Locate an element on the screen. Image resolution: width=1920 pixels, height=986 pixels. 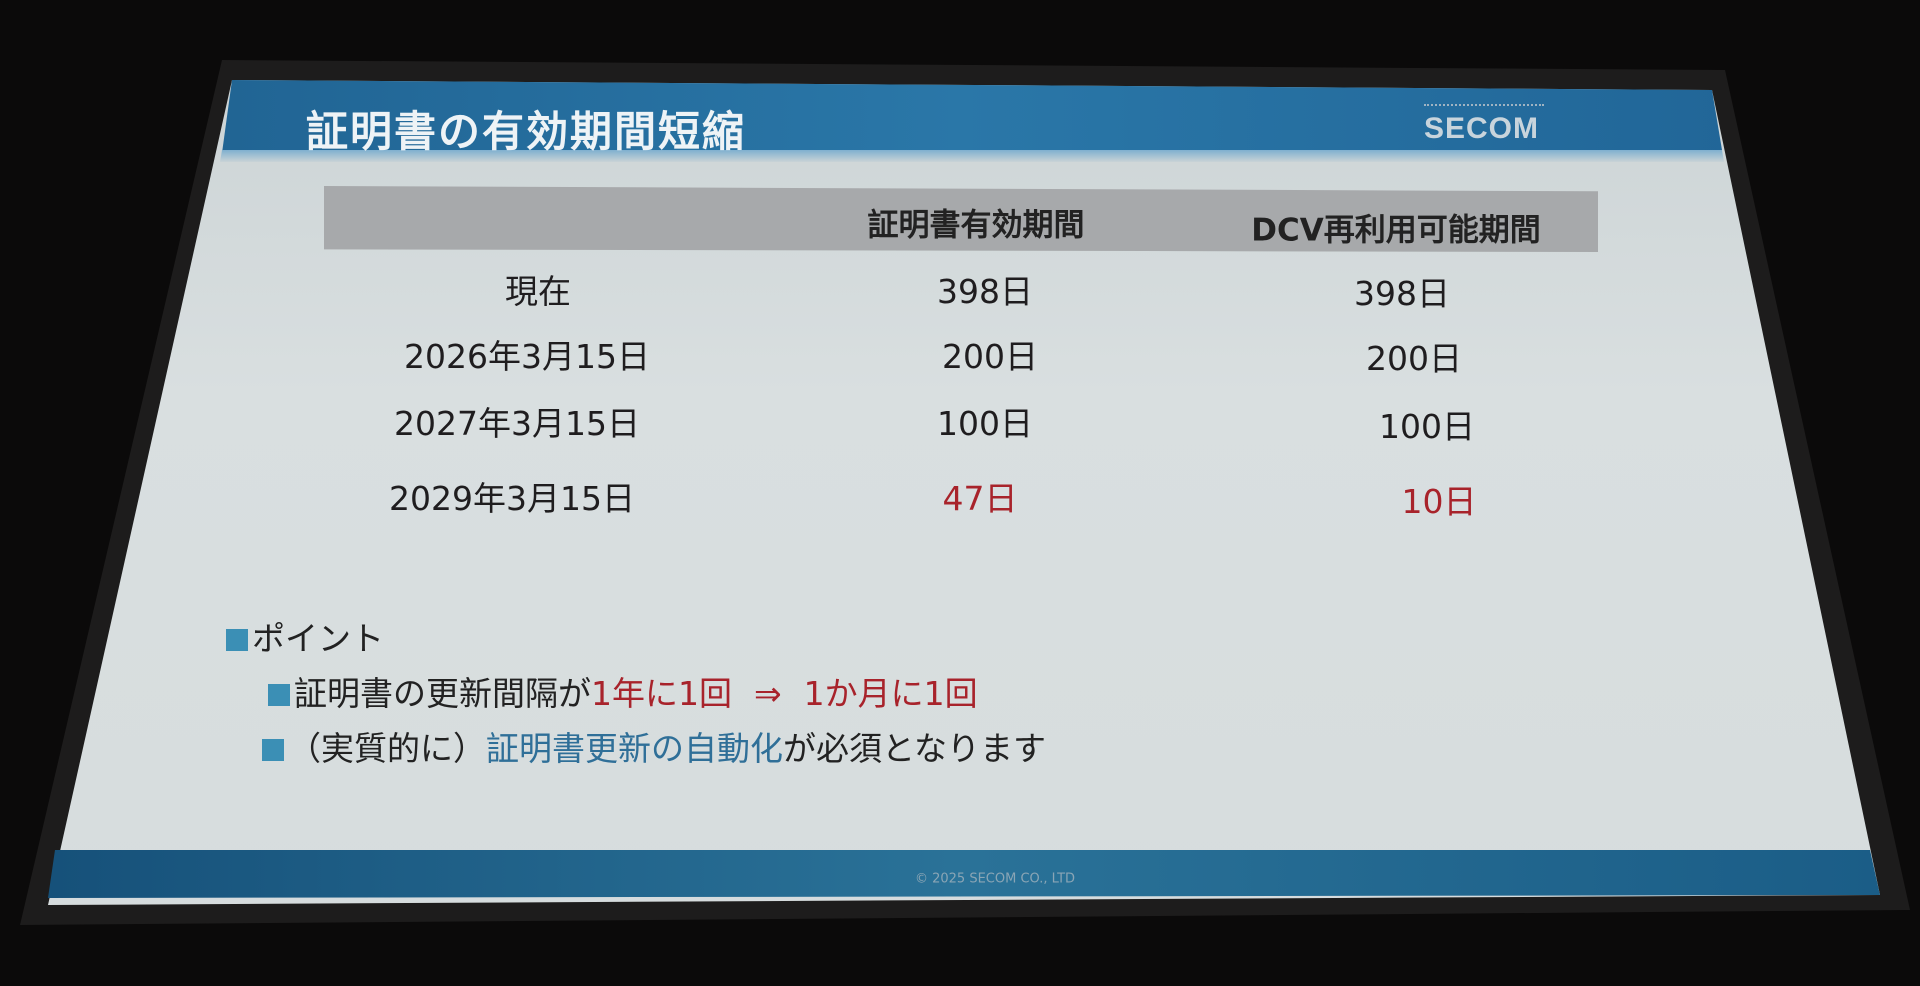
arrow-icon: ⇒ is located at coordinates (768, 693).